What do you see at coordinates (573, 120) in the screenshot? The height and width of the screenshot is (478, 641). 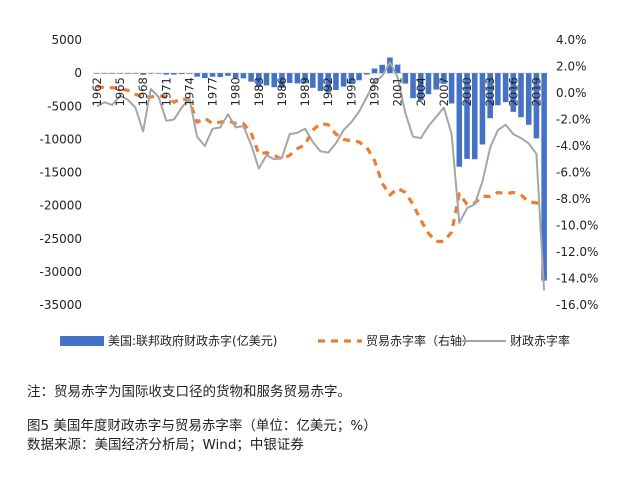 I see `right-axis-tick-label: -2.0%` at bounding box center [573, 120].